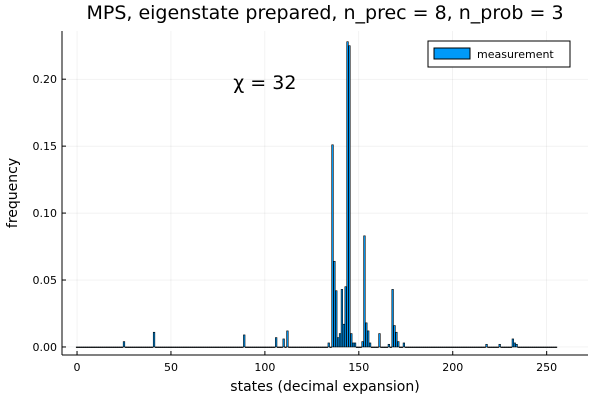  I want to click on x-axis-label: states (decimal expansion), so click(324, 387).